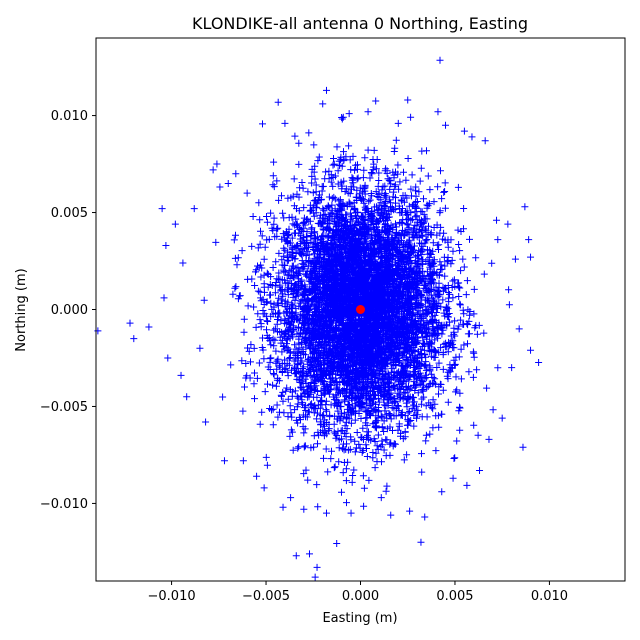 This screenshot has width=640, height=640. I want to click on y-tick-label: 0.000, so click(69, 310).